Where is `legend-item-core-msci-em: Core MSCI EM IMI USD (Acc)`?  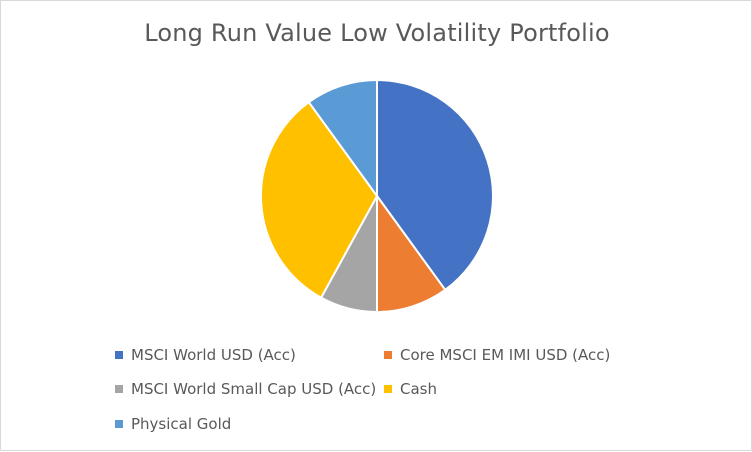
legend-item-core-msci-em: Core MSCI EM IMI USD (Acc) is located at coordinates (497, 355).